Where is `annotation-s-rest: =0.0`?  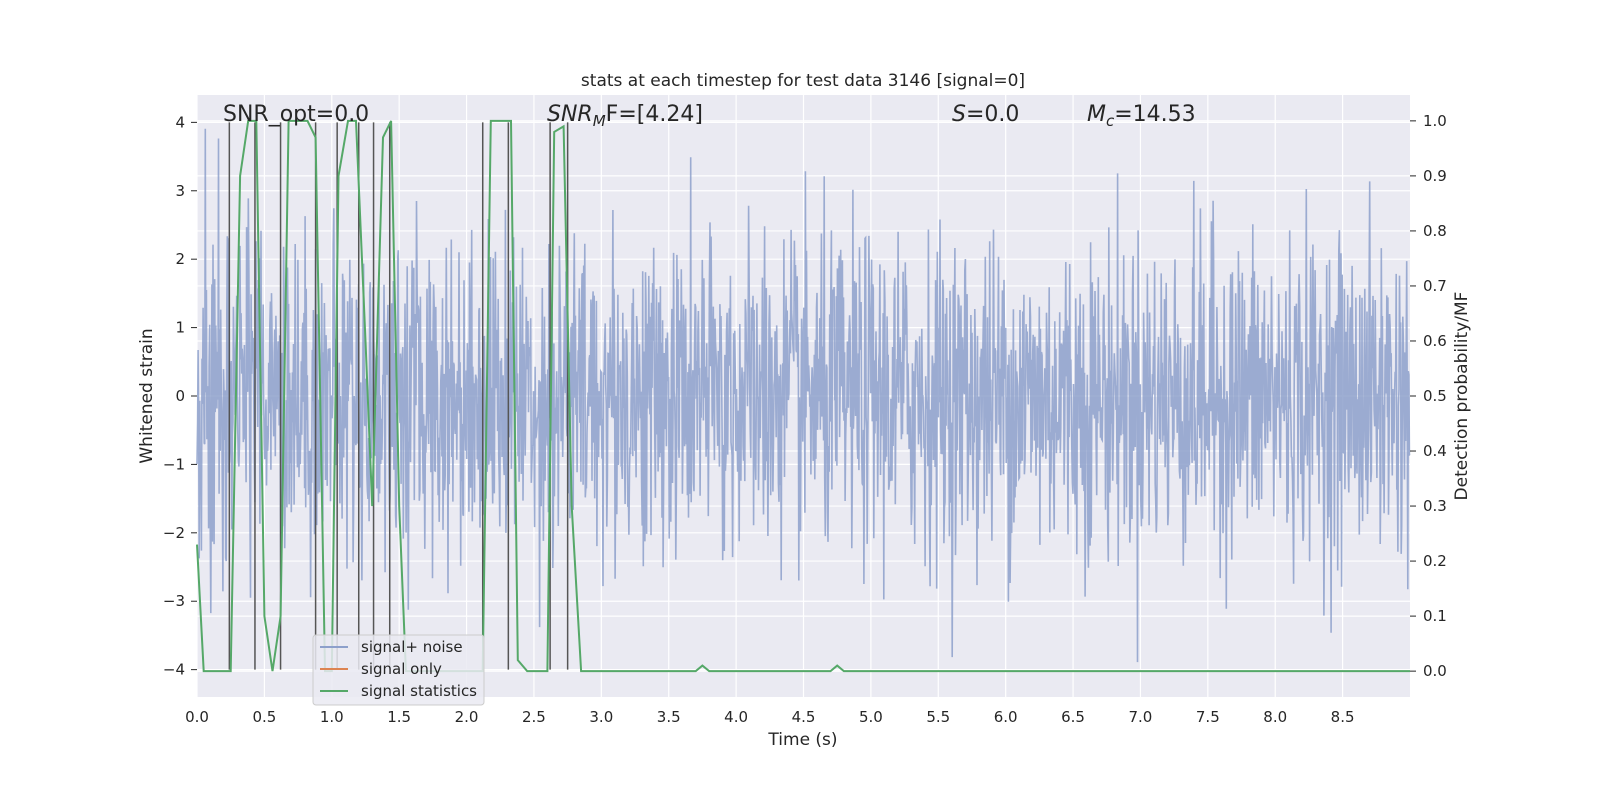
annotation-s-rest: =0.0 is located at coordinates (992, 114).